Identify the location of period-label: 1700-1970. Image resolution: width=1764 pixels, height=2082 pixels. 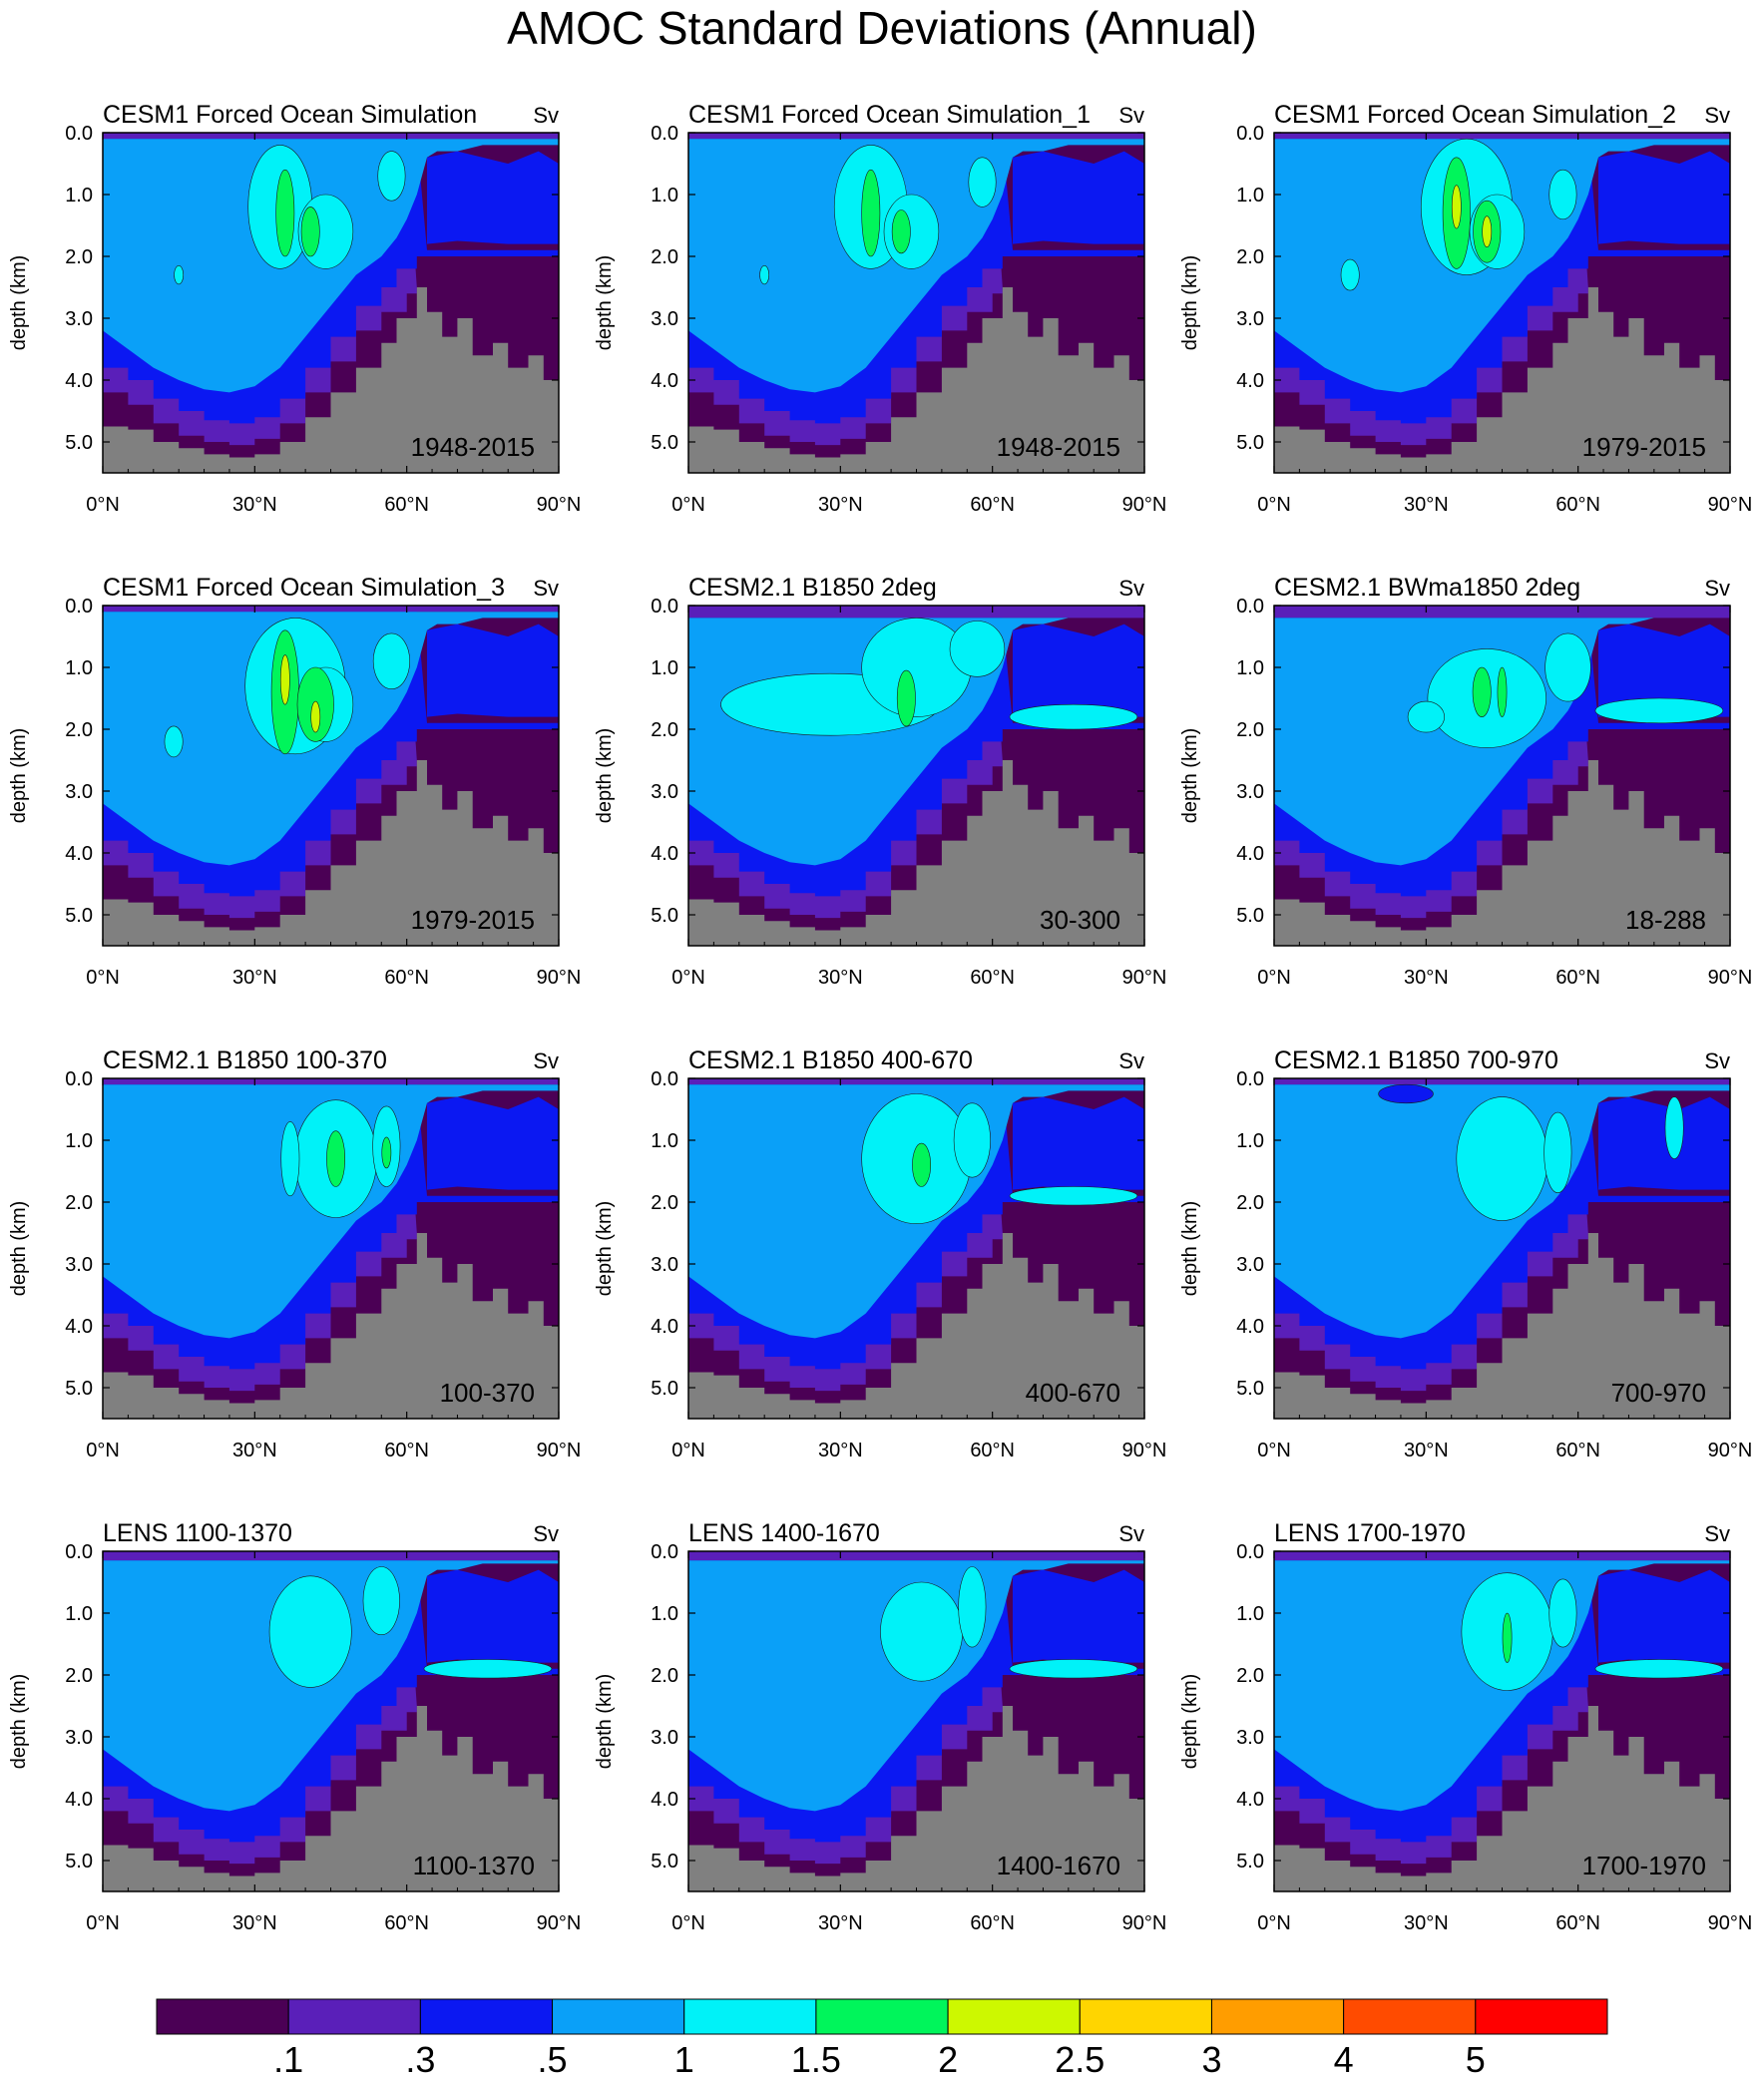
(1644, 1865).